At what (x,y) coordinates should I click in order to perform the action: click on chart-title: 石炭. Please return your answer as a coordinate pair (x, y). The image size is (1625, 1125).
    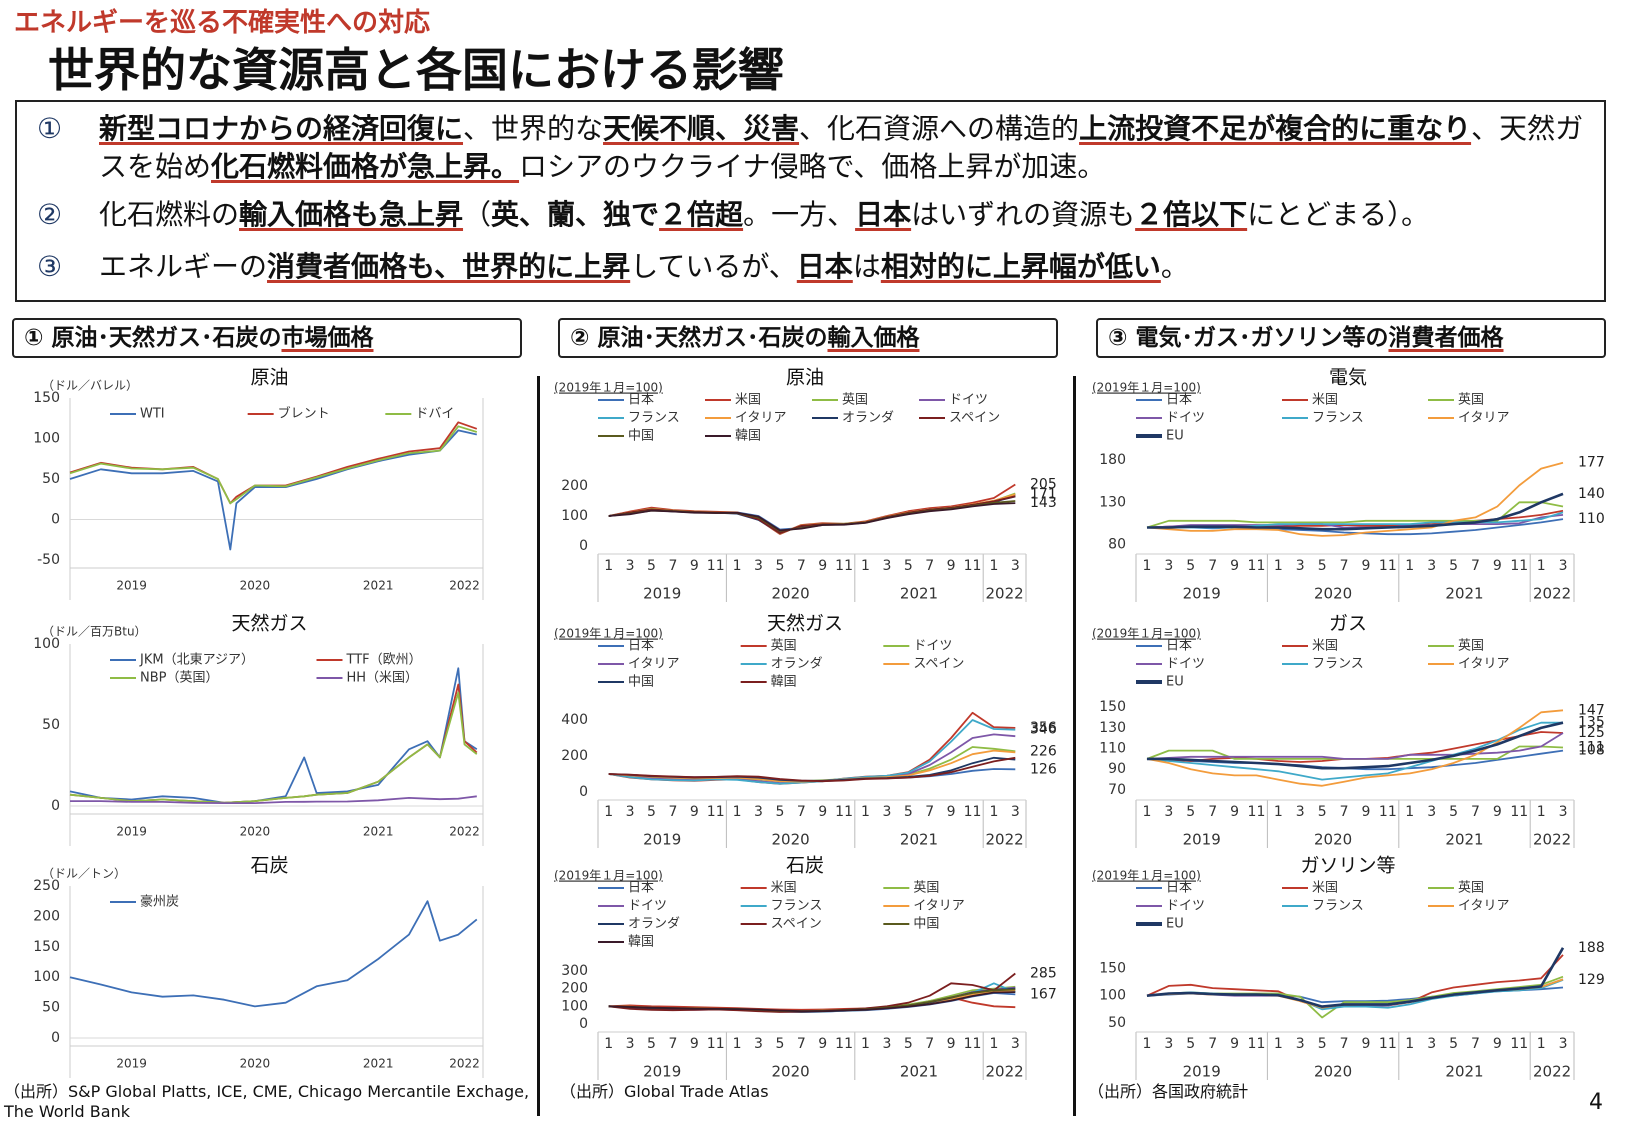
    Looking at the image, I should click on (269, 866).